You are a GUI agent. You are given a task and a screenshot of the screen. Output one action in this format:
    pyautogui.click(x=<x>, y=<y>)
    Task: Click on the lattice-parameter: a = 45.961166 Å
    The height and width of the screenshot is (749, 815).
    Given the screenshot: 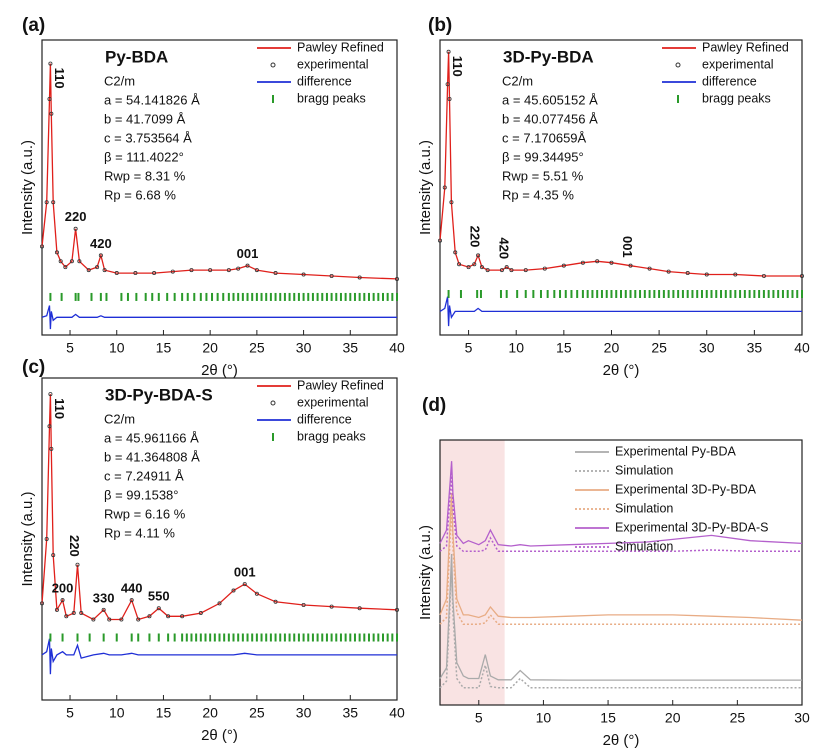 What is the action you would take?
    pyautogui.click(x=151, y=437)
    